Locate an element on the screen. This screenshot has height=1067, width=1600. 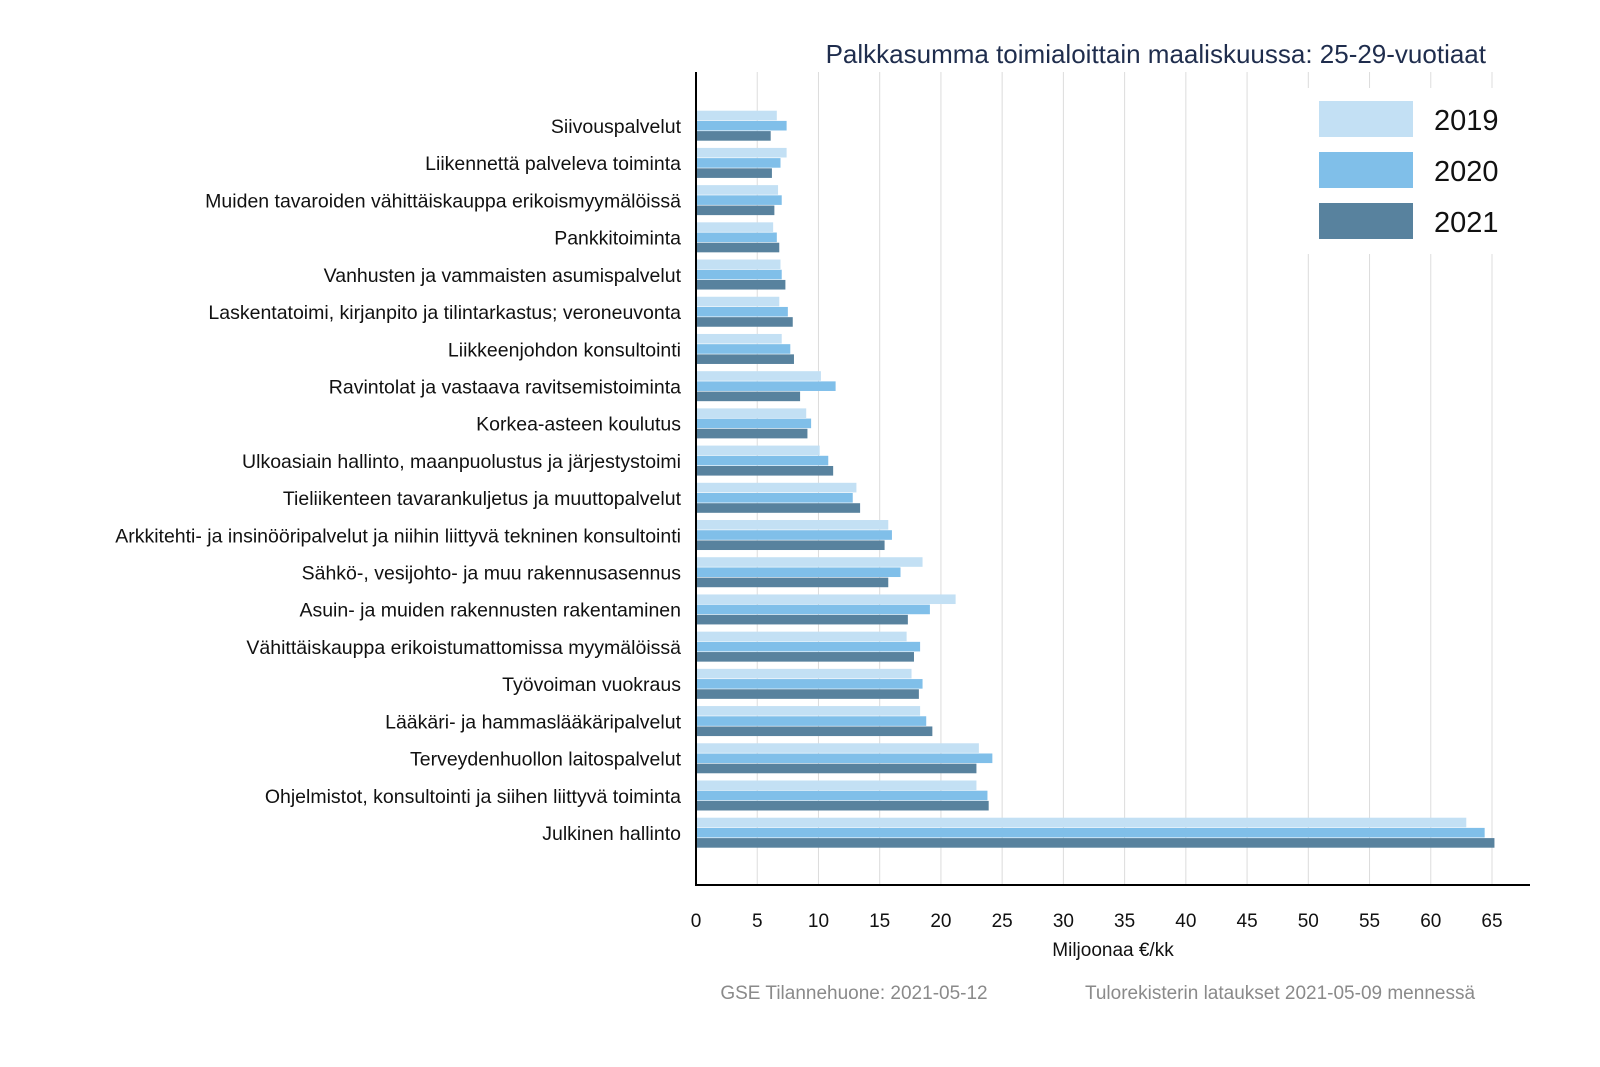
category-label: Julkinen hallinto is located at coordinates (611, 834).